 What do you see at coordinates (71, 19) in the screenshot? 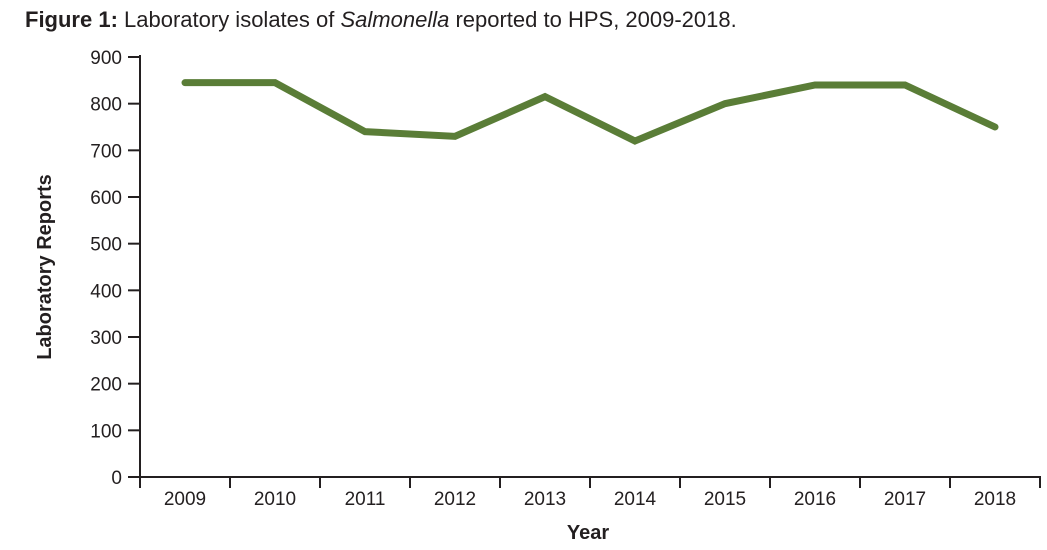
I see `figure-number-label: Figure 1:` at bounding box center [71, 19].